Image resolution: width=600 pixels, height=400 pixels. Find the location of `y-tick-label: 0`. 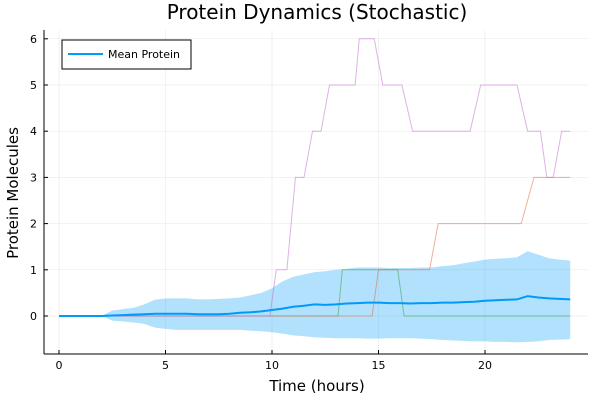

y-tick-label: 0 is located at coordinates (33, 316).